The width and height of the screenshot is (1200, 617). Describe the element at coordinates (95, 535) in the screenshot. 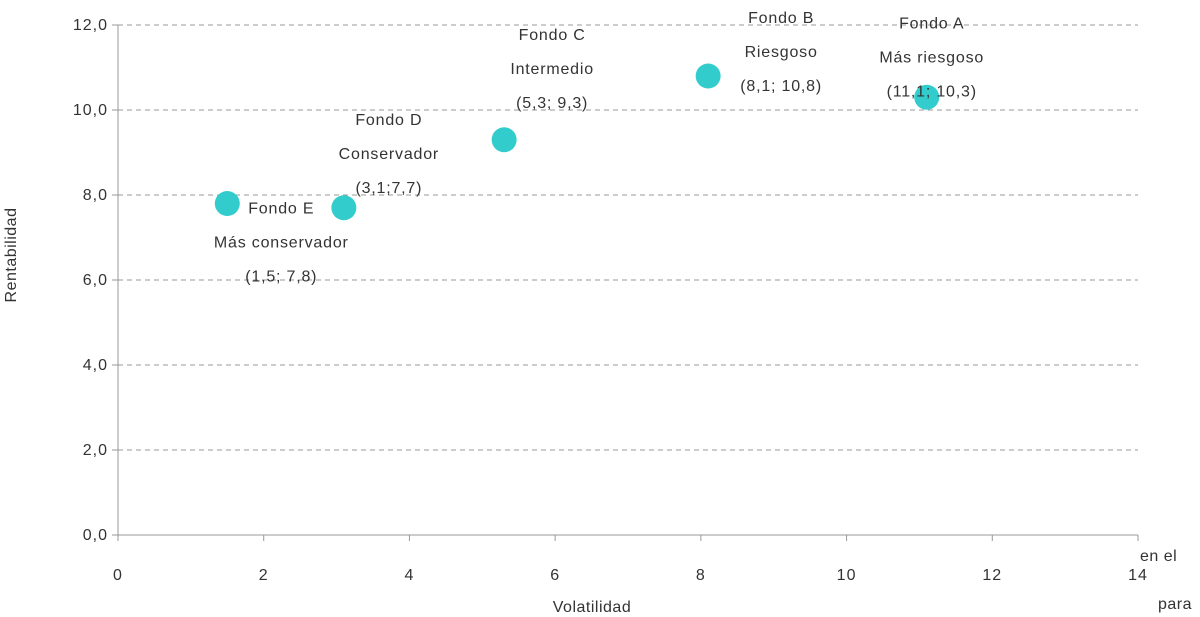

I see `y-tick-label: 0,0` at that location.